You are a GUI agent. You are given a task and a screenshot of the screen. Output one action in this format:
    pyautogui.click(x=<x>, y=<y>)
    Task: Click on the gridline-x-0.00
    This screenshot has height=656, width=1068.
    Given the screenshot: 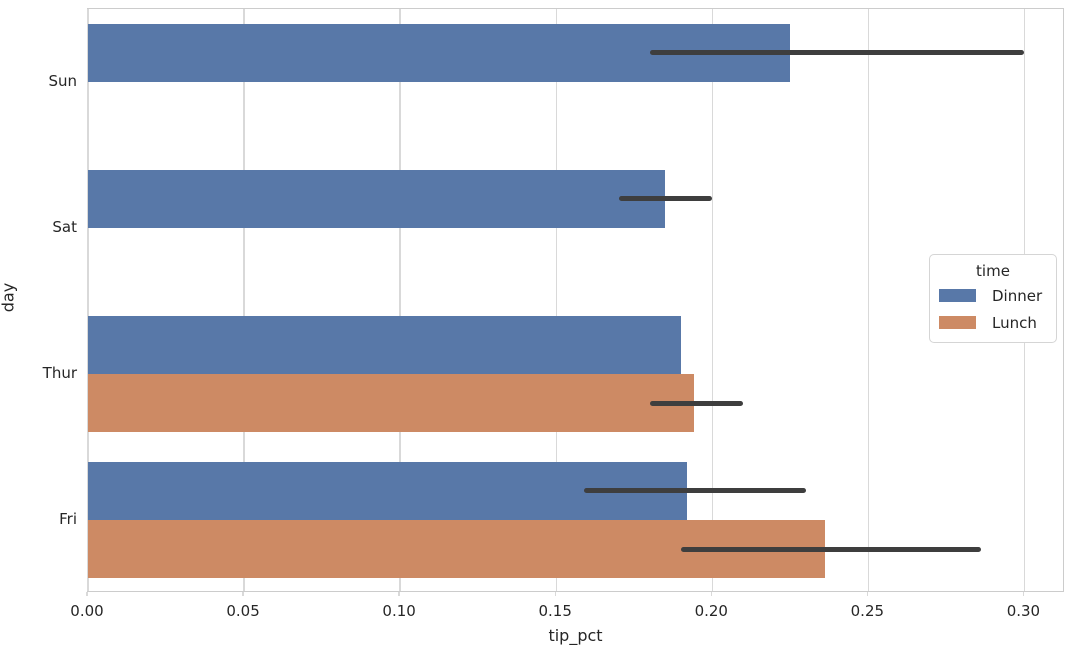 What is the action you would take?
    pyautogui.click(x=88, y=300)
    